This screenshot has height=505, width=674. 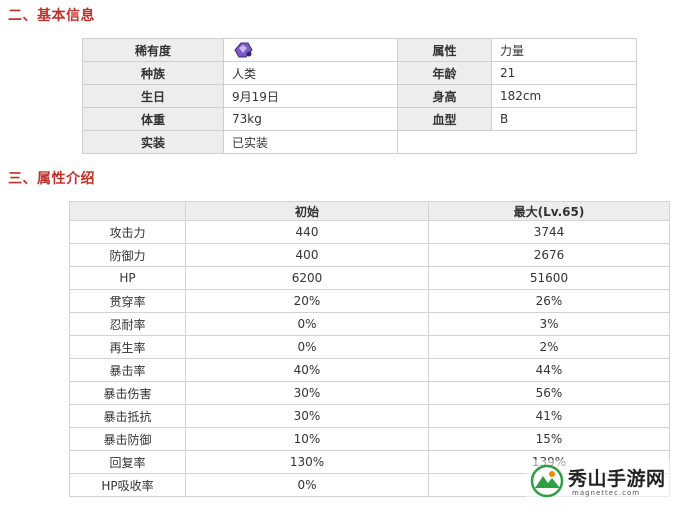 What do you see at coordinates (444, 50) in the screenshot?
I see `info-label: 属性` at bounding box center [444, 50].